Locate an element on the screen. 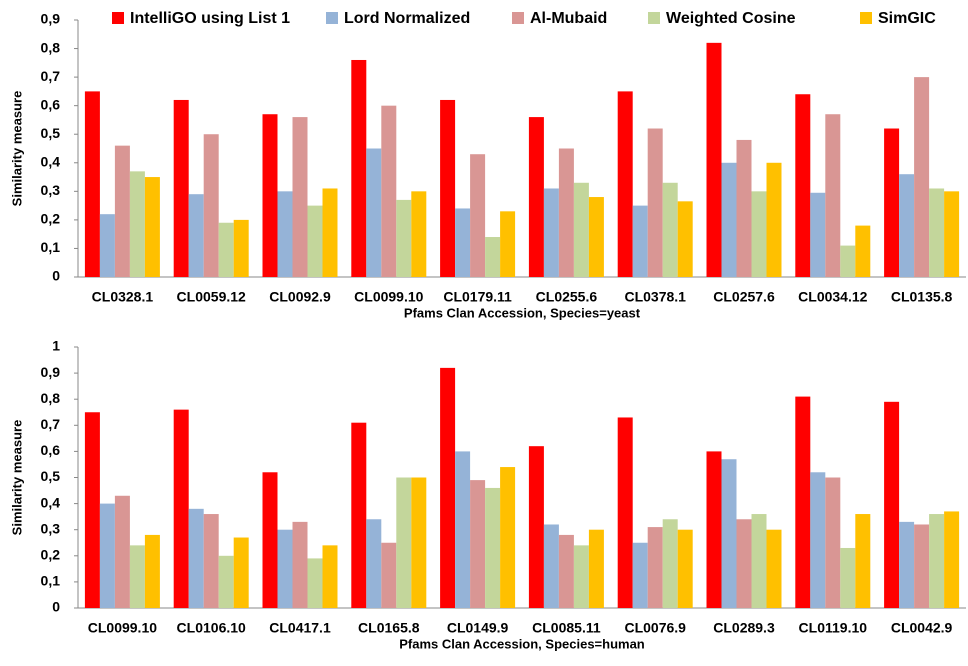  x-tick-label: CL0092.9 is located at coordinates (300, 297).